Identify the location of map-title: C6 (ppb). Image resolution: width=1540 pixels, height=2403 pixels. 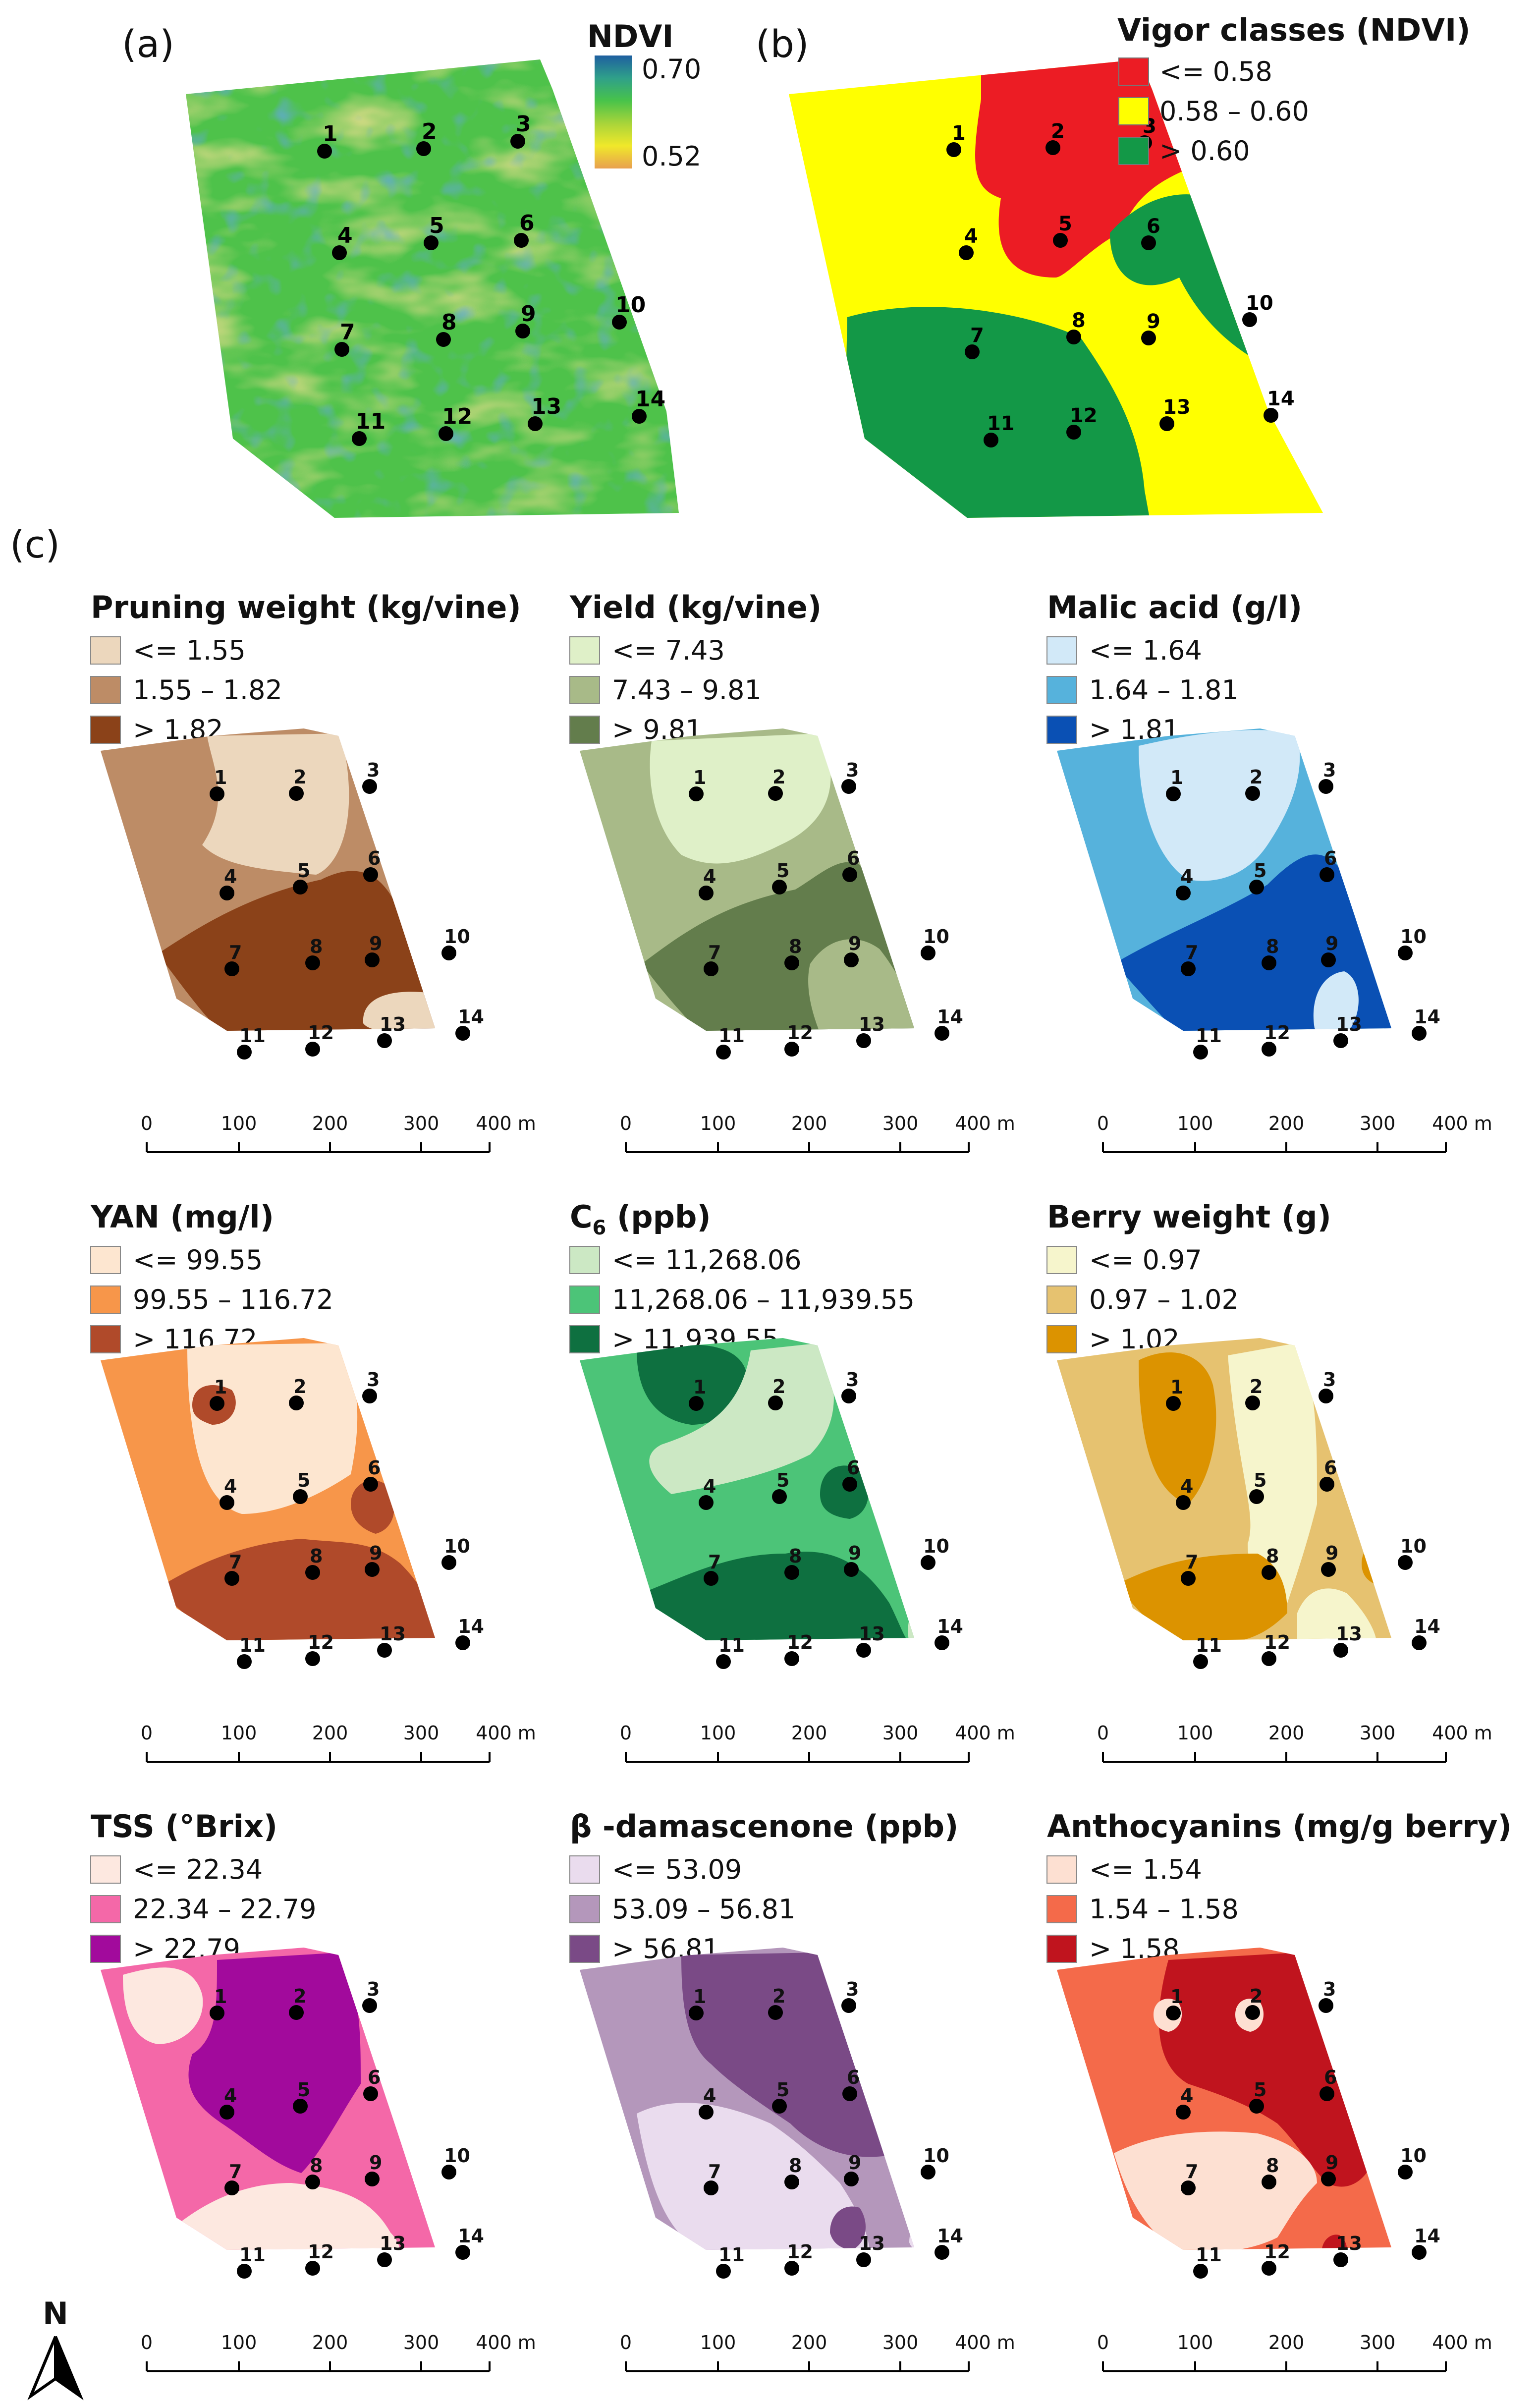
(640, 1219).